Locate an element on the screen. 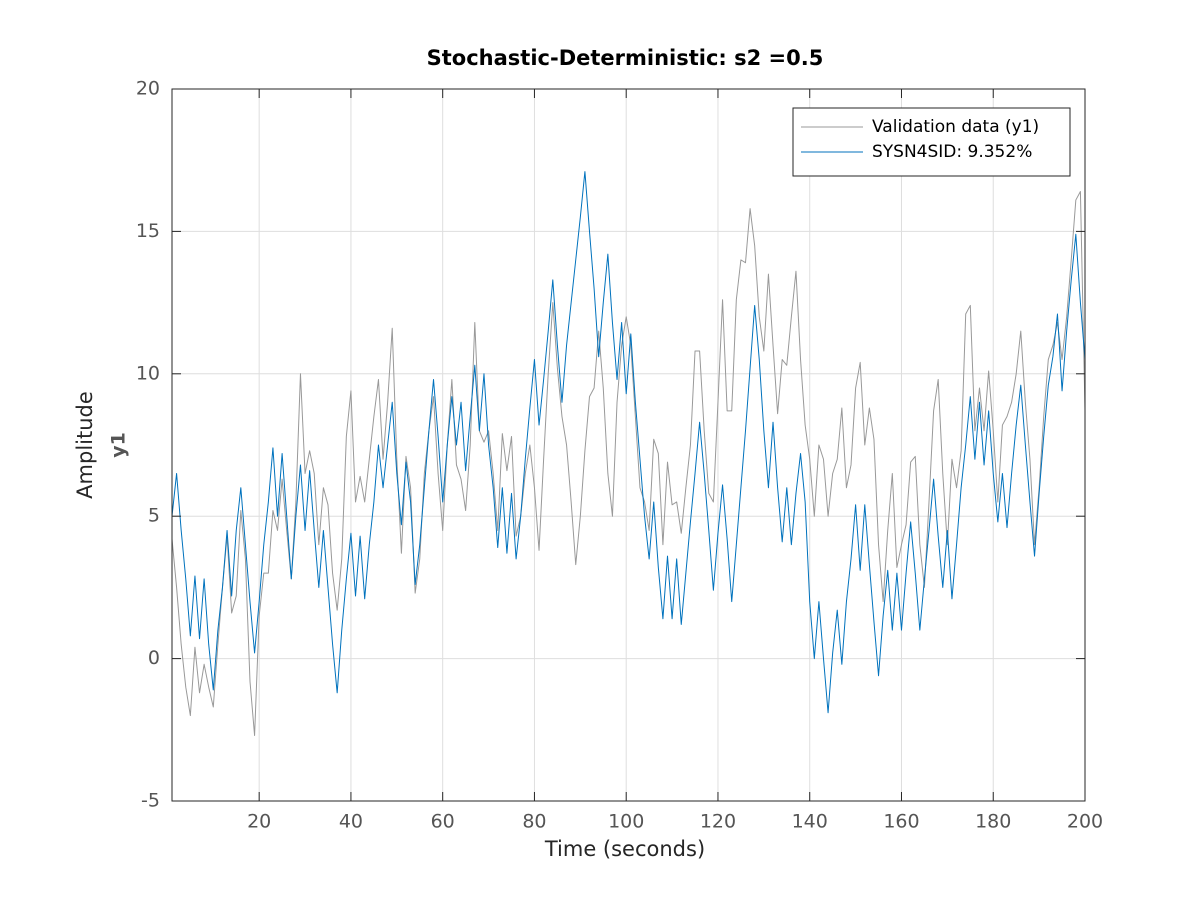 This screenshot has height=904, width=1200. x-tick-label: 20 is located at coordinates (259, 822).